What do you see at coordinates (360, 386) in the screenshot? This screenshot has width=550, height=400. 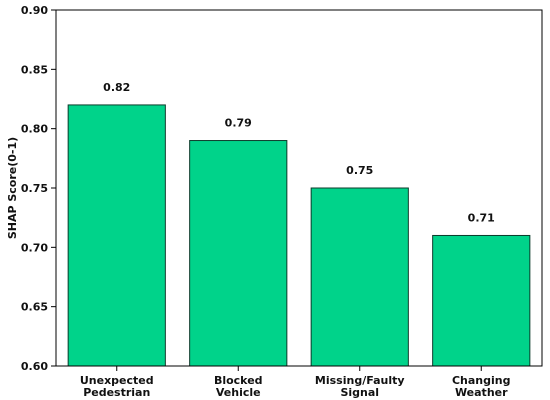 I see `x-tick-label: Missing/Faulty Signal` at bounding box center [360, 386].